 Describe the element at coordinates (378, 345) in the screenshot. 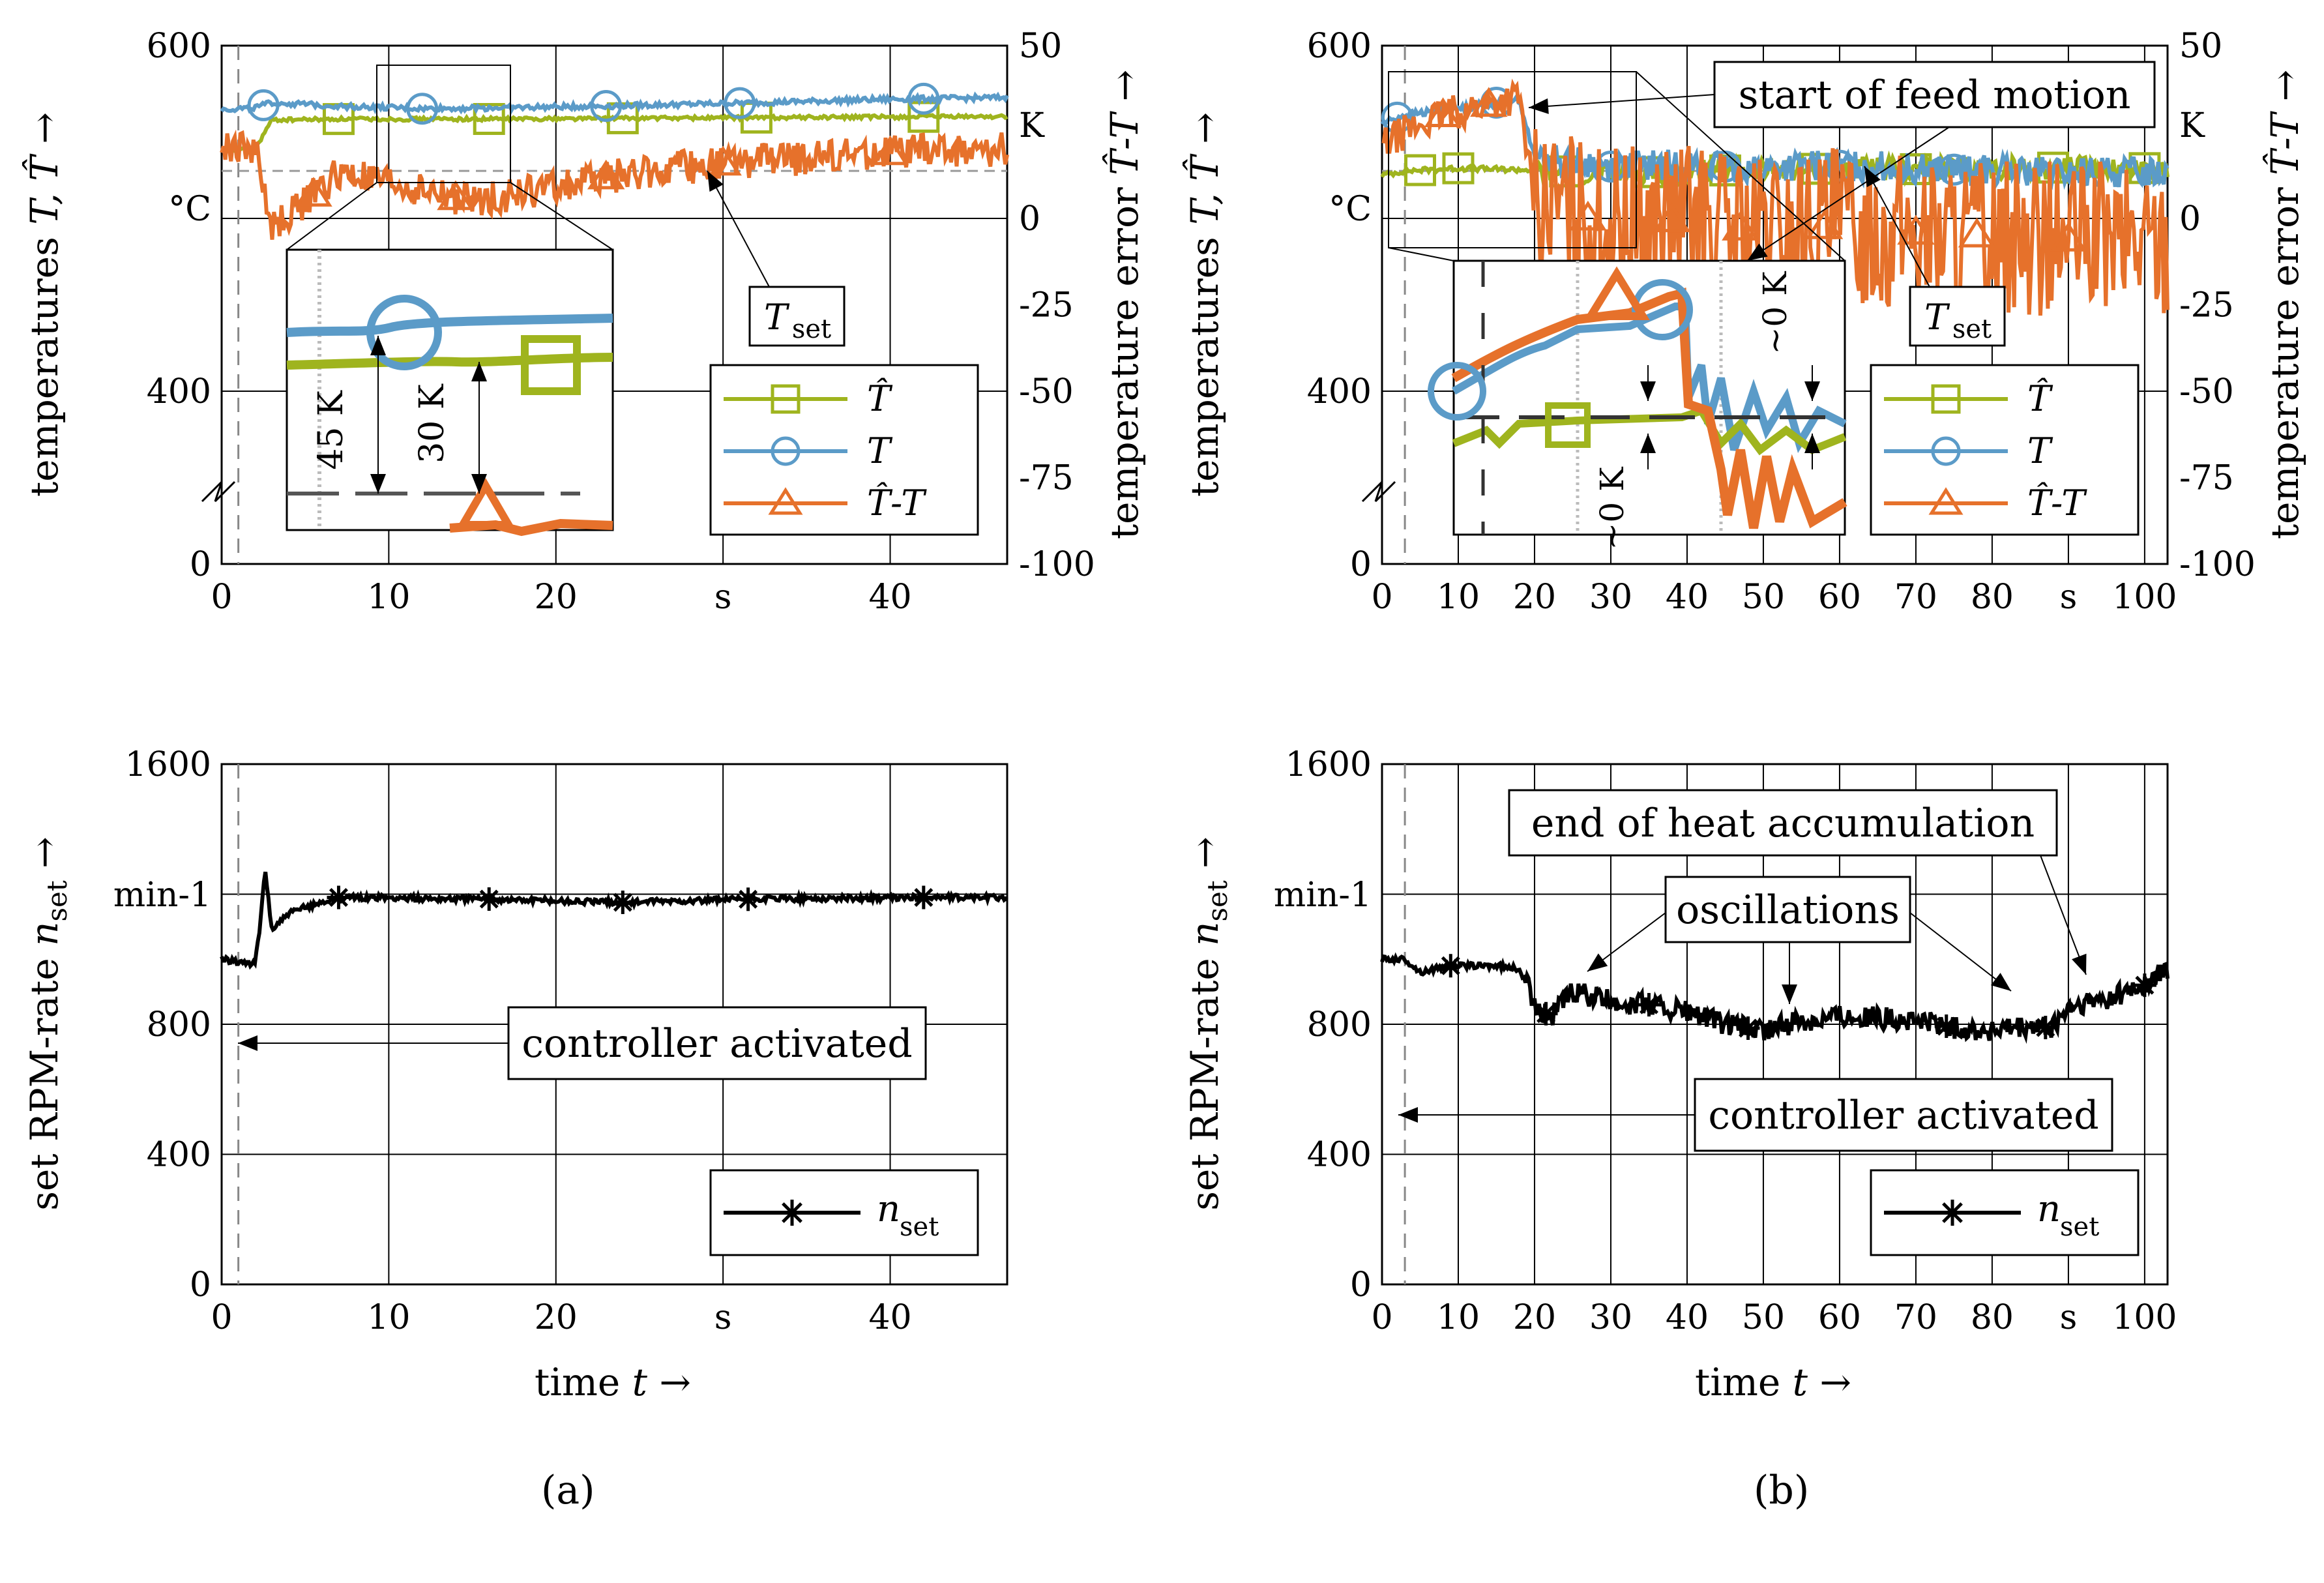

I see `inset-arrow-up-head` at that location.